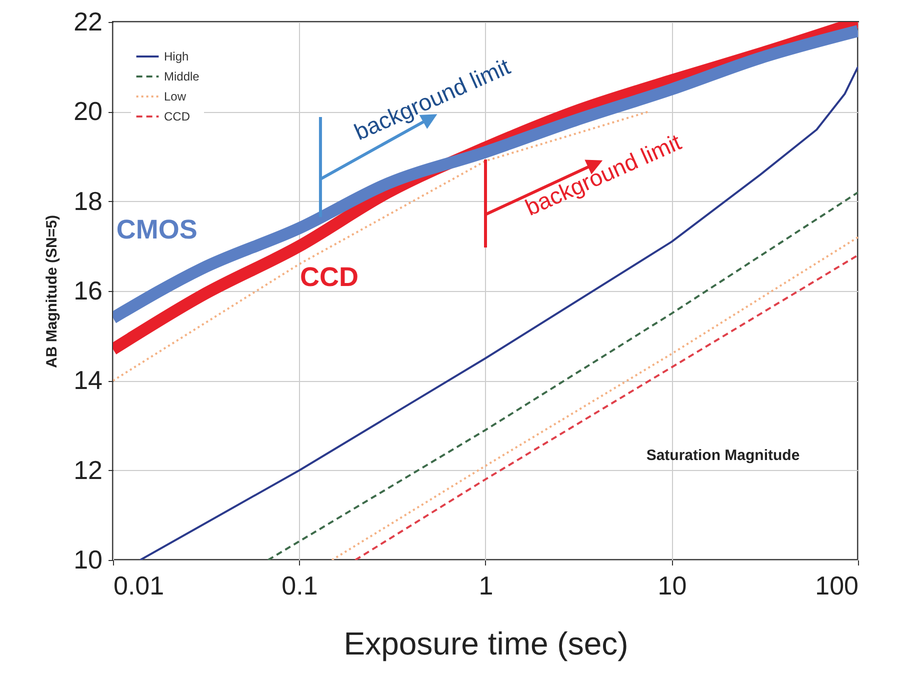 This screenshot has width=901, height=673. Describe the element at coordinates (672, 585) in the screenshot. I see `x-tick-label: 10` at that location.